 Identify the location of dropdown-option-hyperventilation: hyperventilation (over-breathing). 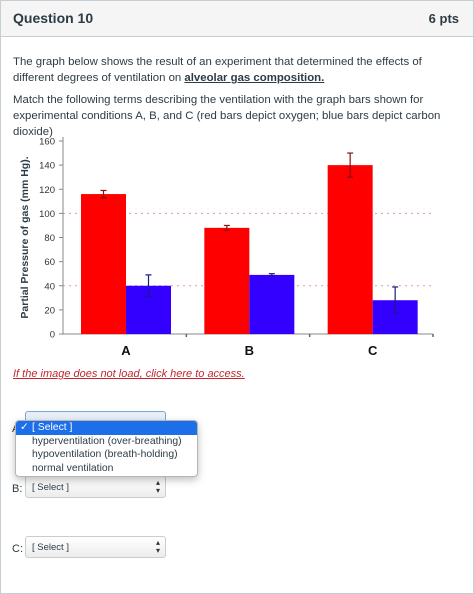
(107, 441).